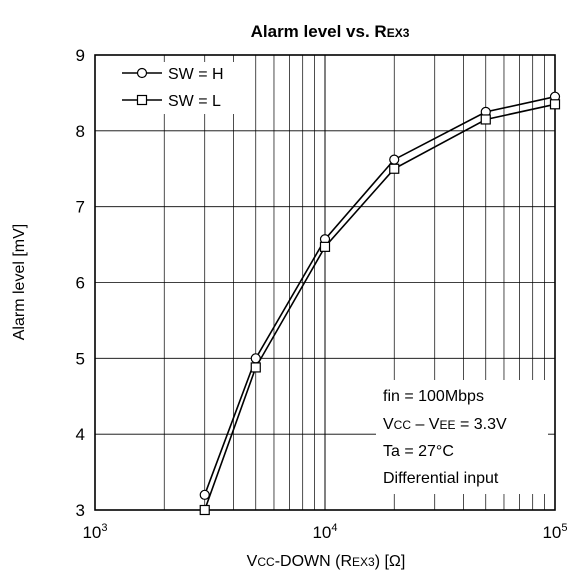  Describe the element at coordinates (326, 561) in the screenshot. I see `x-axis-label: VCC-DOWN (REX3) [Ω]` at that location.